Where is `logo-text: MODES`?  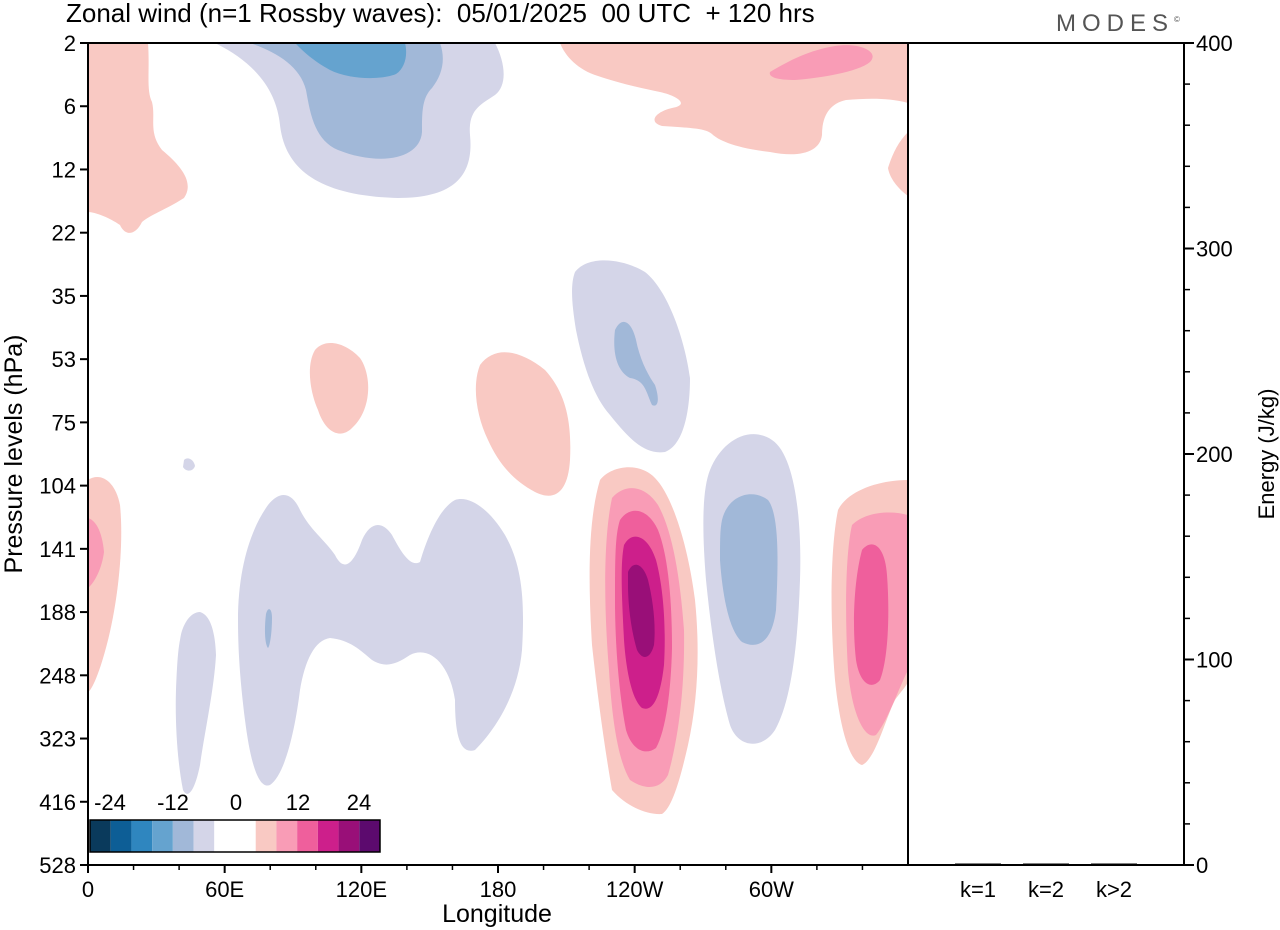 logo-text: MODES is located at coordinates (1115, 23).